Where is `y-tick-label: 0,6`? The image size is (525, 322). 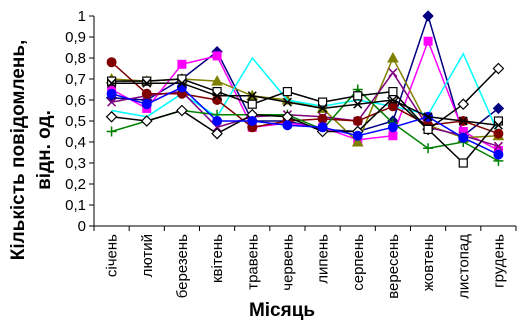
y-tick-label: 0,6 is located at coordinates (75, 100).